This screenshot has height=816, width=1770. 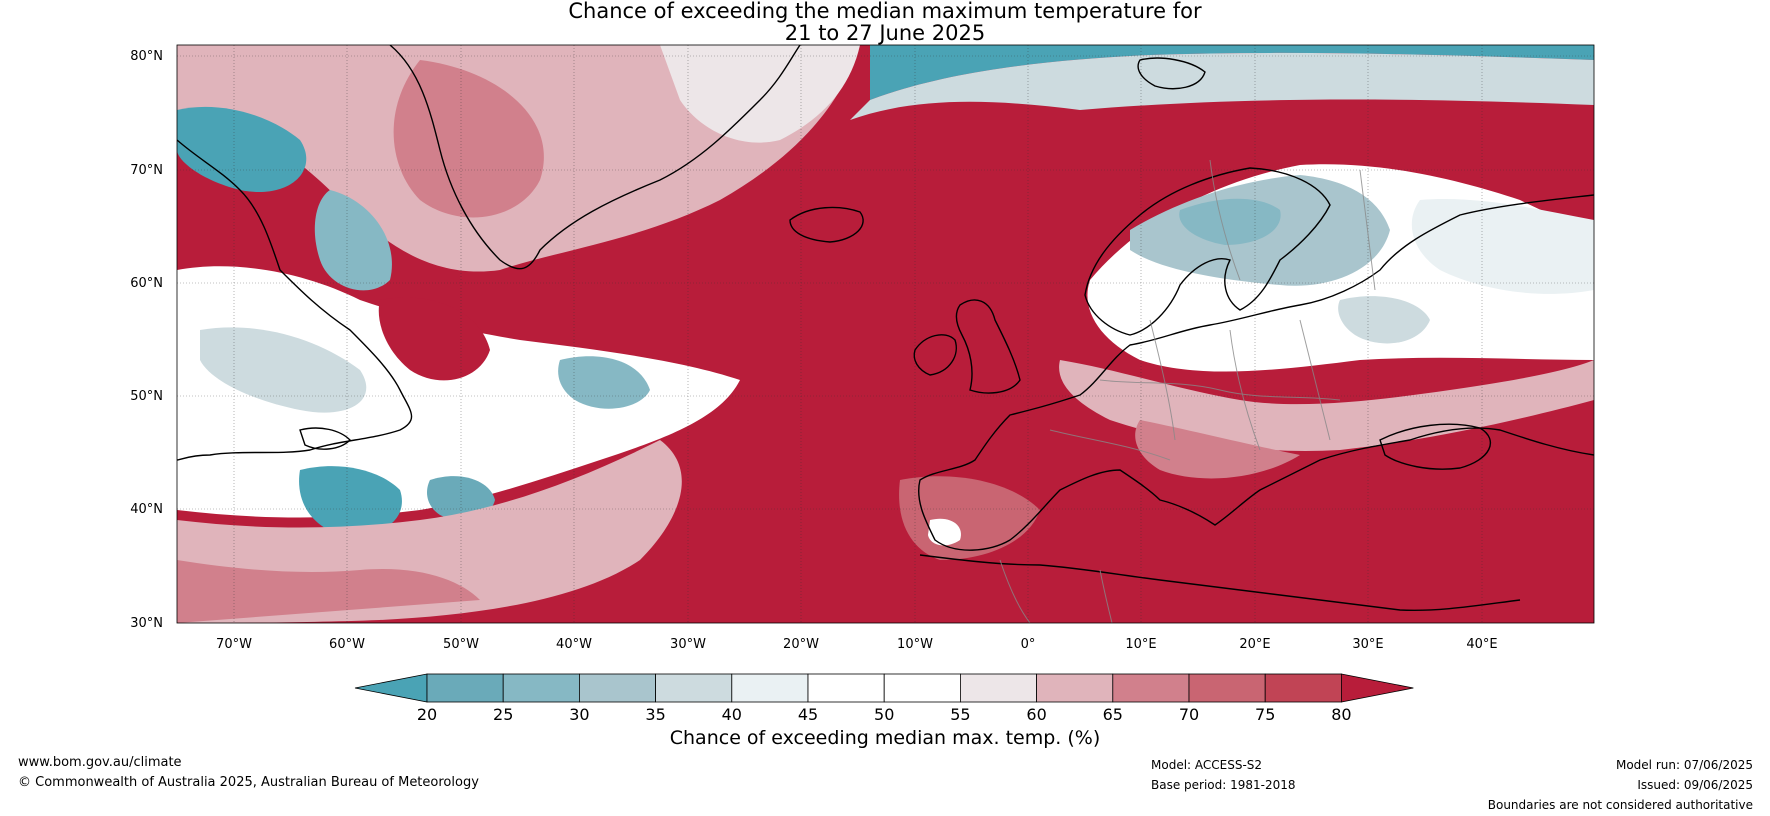 I want to click on colorbar-tick-label: 80, so click(x=1341, y=714).